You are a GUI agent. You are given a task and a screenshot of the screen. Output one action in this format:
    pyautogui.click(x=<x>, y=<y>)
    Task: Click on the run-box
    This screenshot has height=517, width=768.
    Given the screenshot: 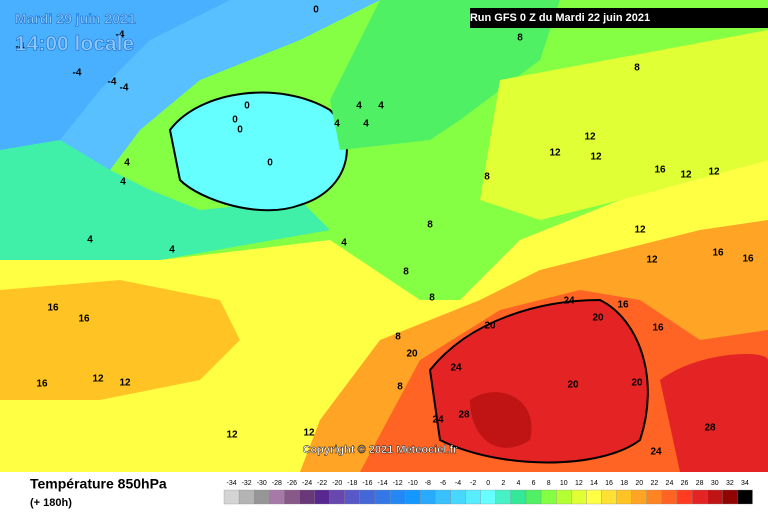 What is the action you would take?
    pyautogui.click(x=619, y=18)
    